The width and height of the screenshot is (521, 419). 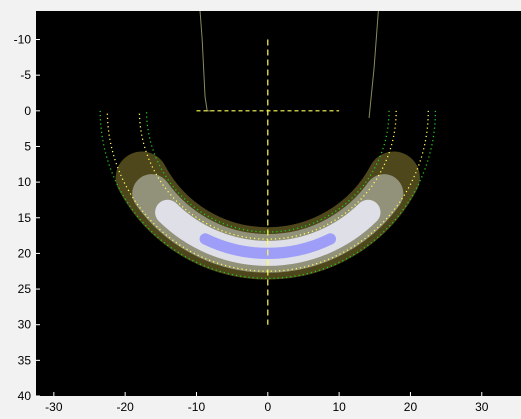 What do you see at coordinates (54, 407) in the screenshot?
I see `x-tick-label: -30` at bounding box center [54, 407].